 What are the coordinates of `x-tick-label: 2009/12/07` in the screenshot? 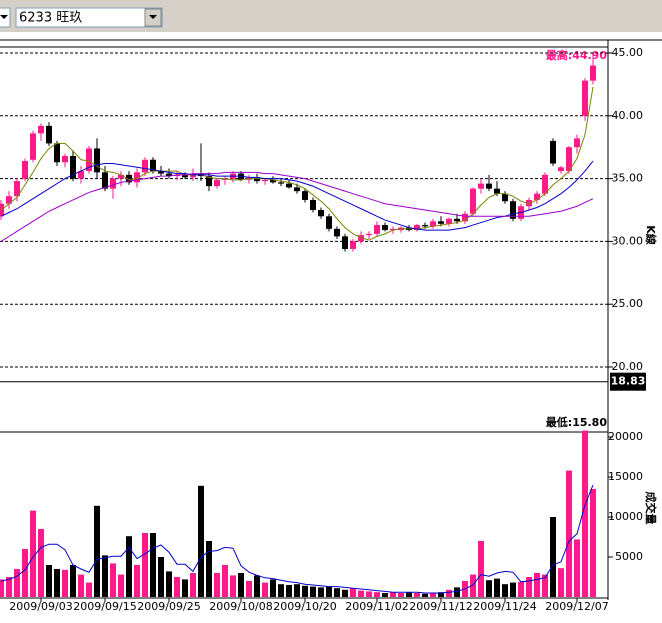 It's located at (576, 606).